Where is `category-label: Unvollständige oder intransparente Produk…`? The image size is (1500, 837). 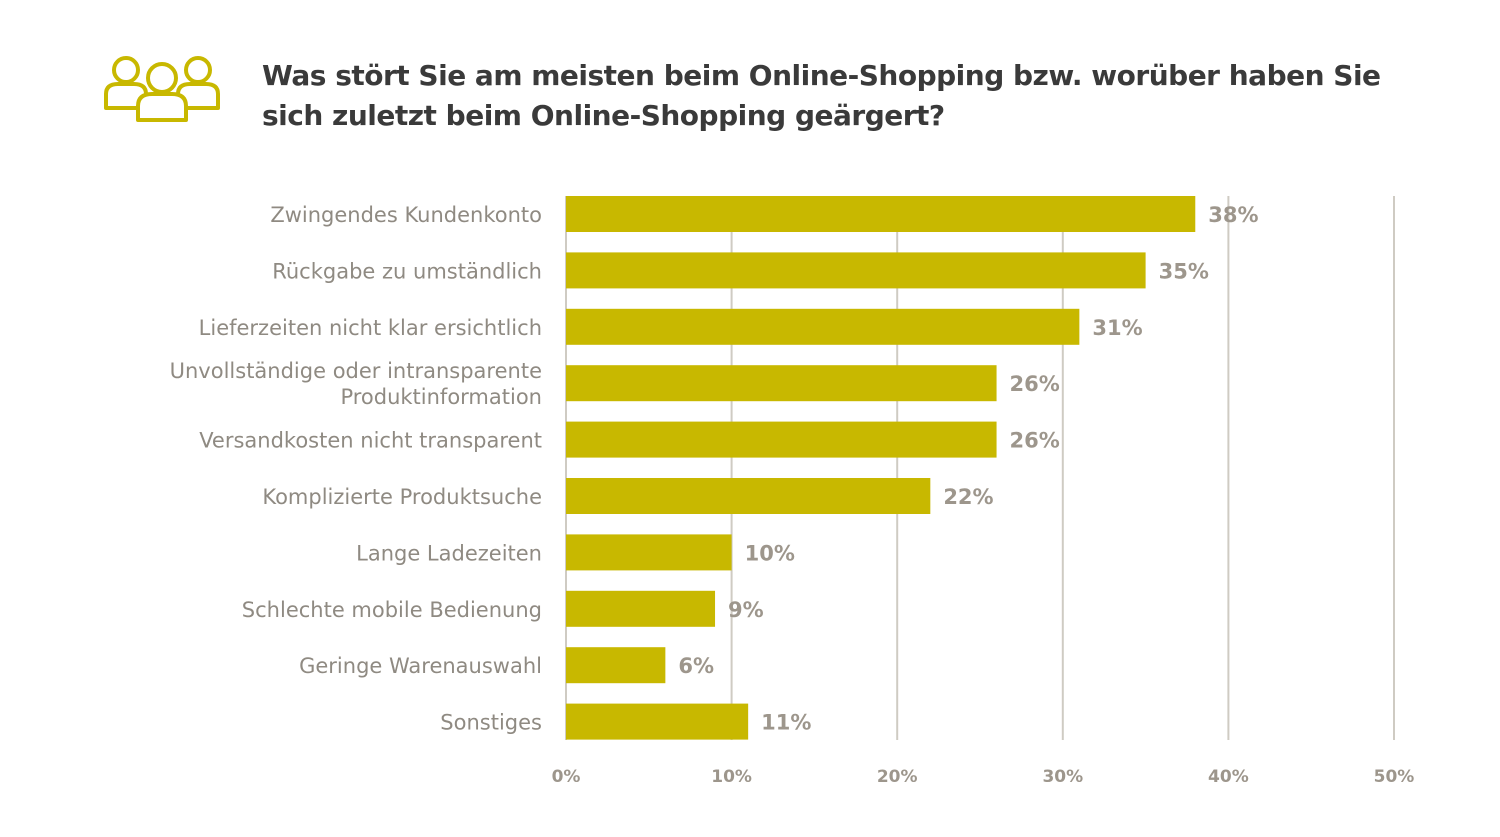
category-label: Unvollständige oder intransparente Produk… is located at coordinates (356, 384).